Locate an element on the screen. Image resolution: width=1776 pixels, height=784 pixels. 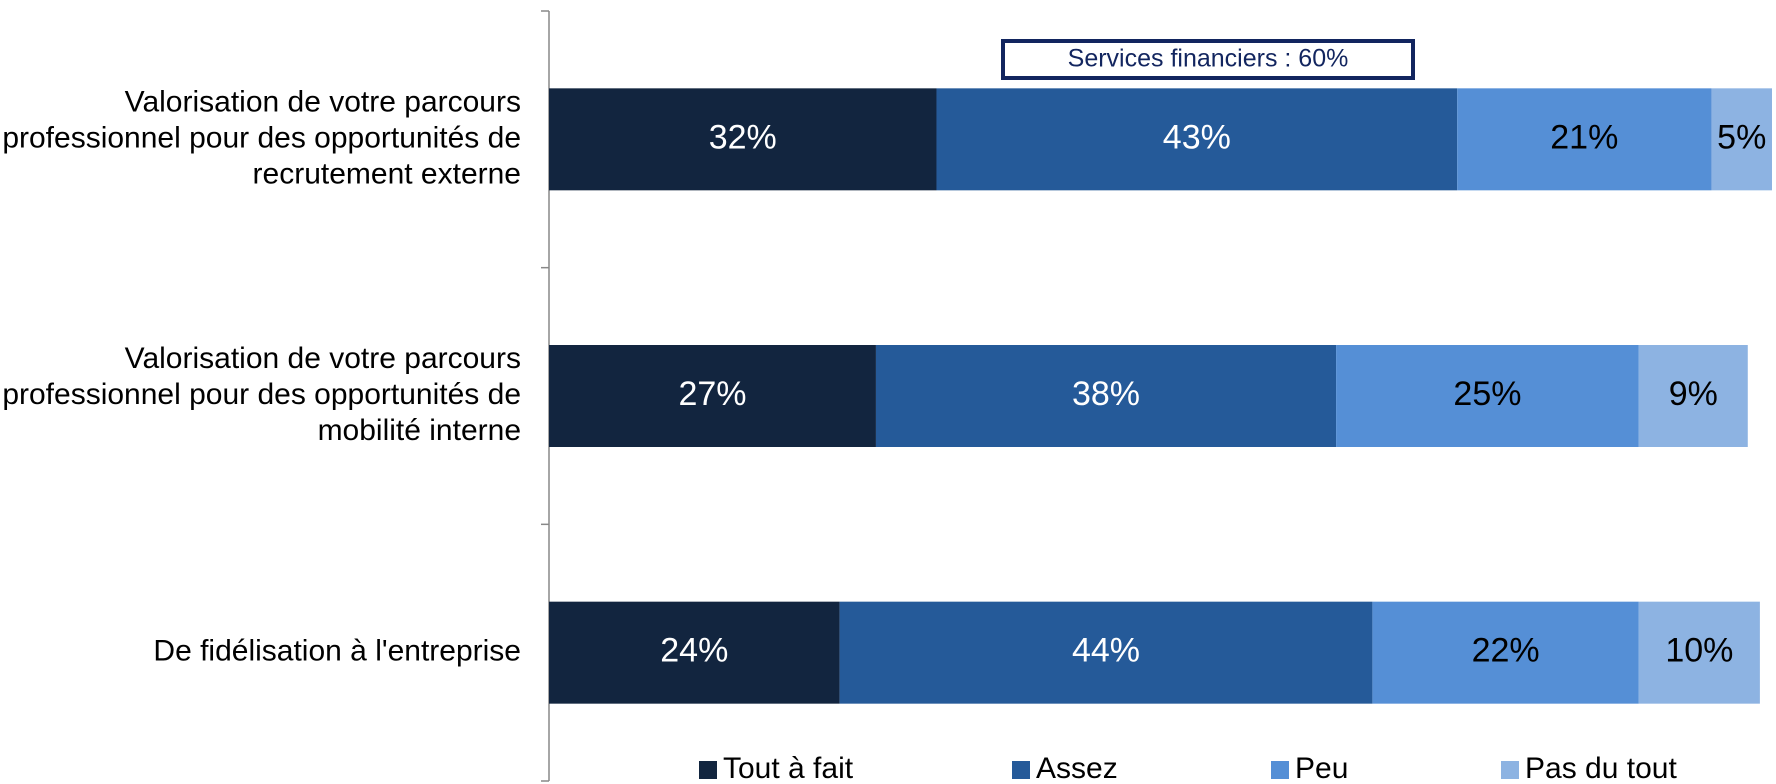
annotation: Services financiers : 60% is located at coordinates (1208, 59).